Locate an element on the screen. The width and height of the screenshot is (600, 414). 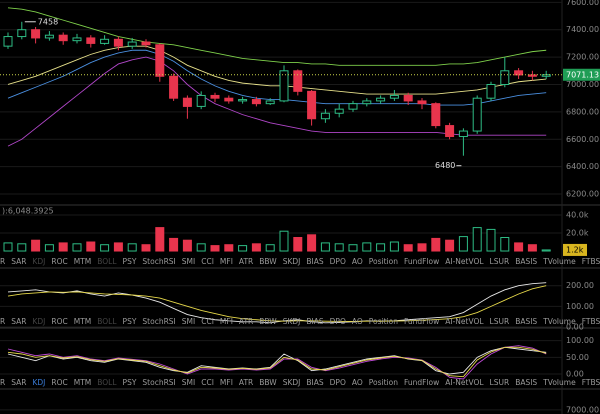
y-tick-label: 6400.00 is located at coordinates (582, 166).